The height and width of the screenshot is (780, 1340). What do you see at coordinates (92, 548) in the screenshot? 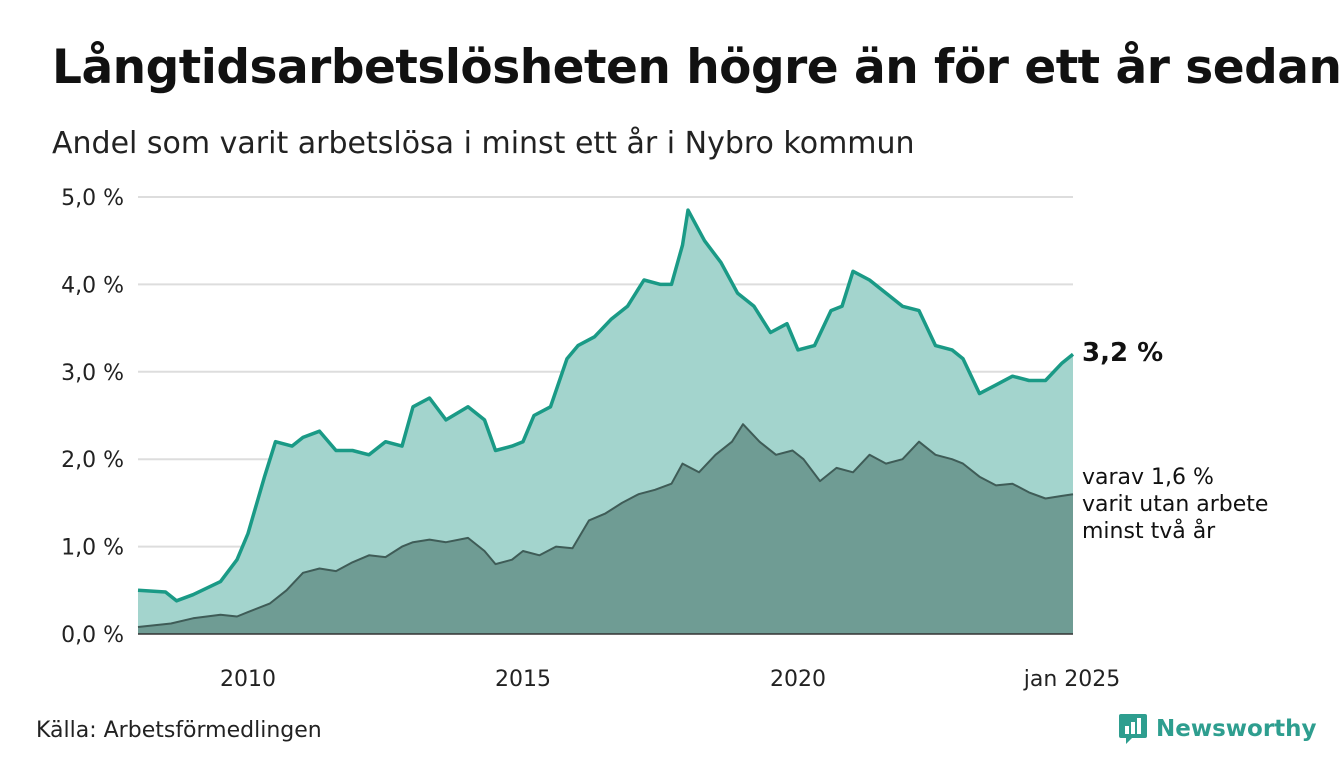
I see `y-tick-label: 1,0 %` at bounding box center [92, 548].